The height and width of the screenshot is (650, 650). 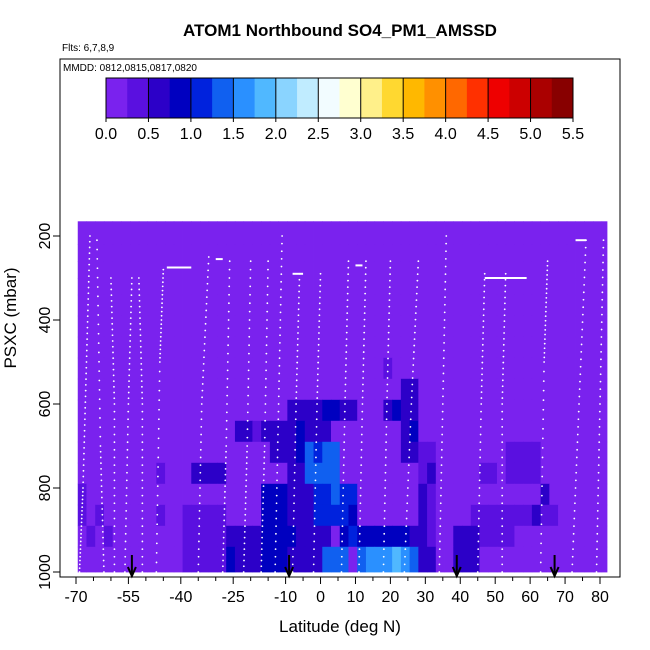 What do you see at coordinates (131, 567) in the screenshot?
I see `down-arrow-icon` at bounding box center [131, 567].